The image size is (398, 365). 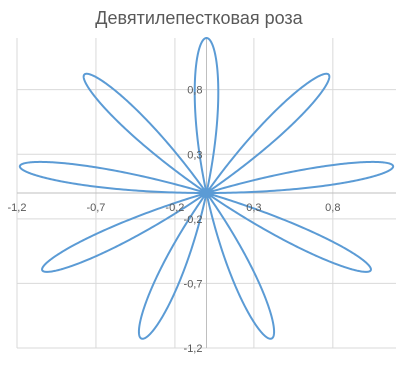 I want to click on y-tick-label: -1,2, so click(x=193, y=349).